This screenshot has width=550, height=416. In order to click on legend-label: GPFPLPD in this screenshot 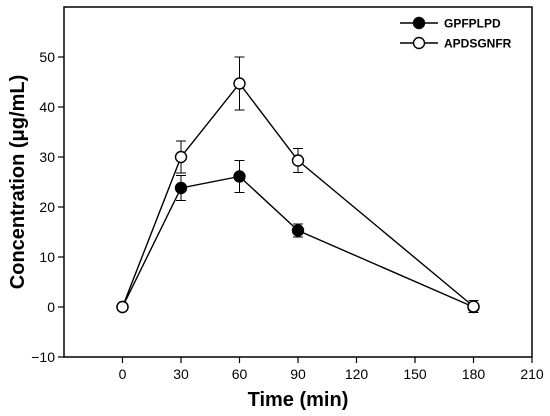, I will do `click(472, 24)`.